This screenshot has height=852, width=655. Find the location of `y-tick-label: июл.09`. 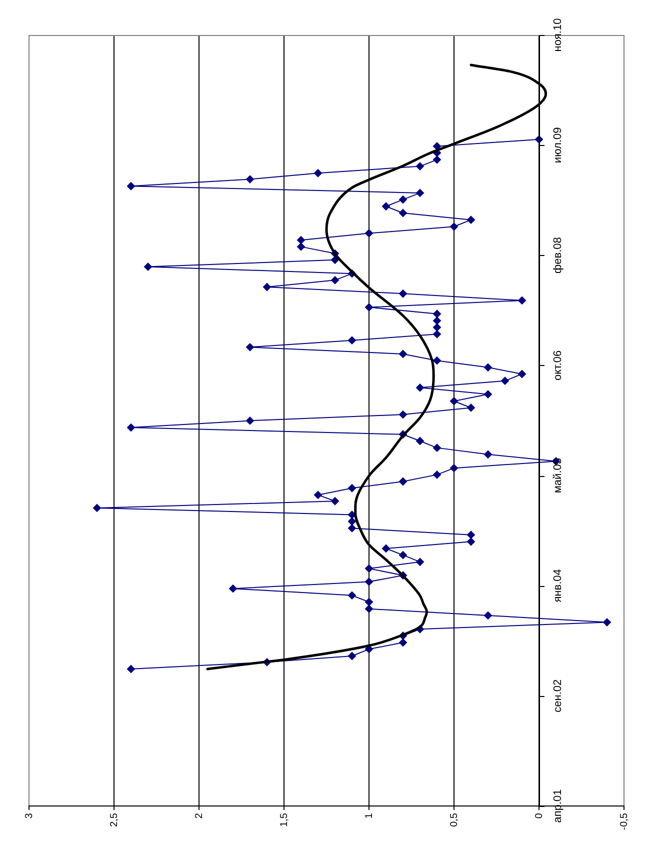

y-tick-label: июл.09 is located at coordinates (558, 145).